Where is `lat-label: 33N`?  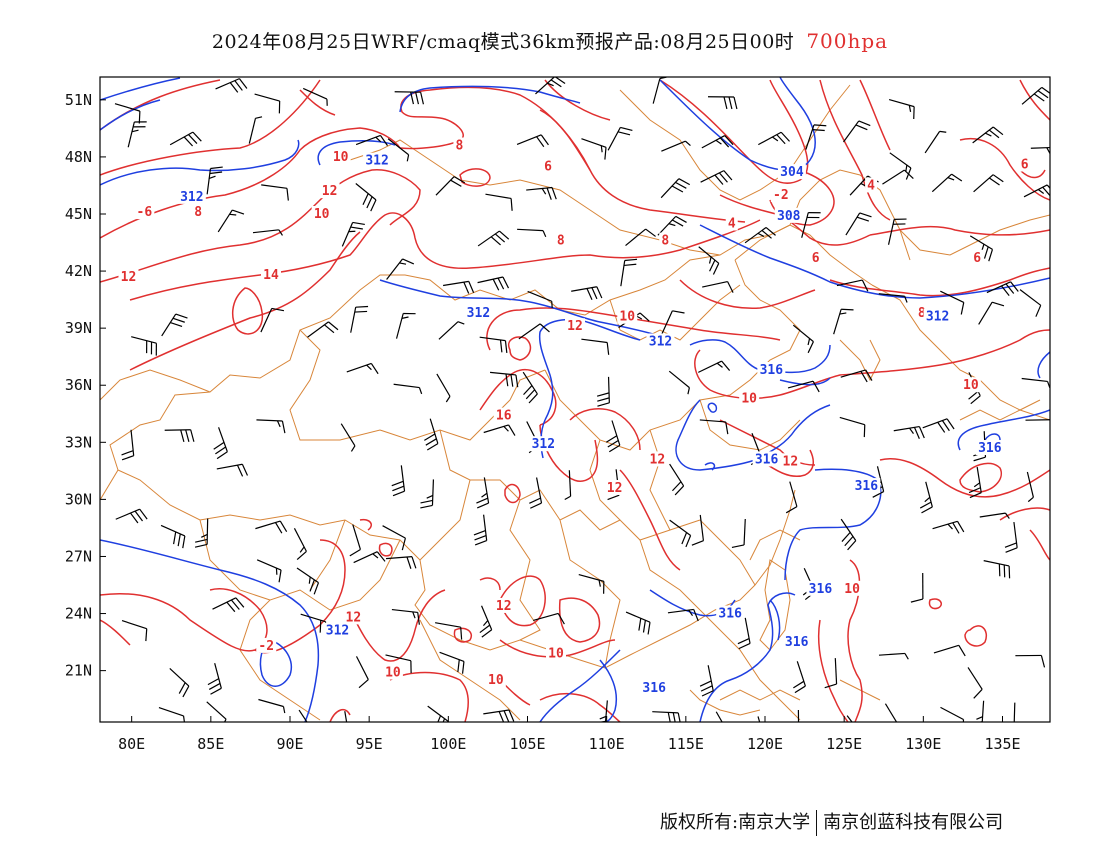 lat-label: 33N is located at coordinates (78, 442).